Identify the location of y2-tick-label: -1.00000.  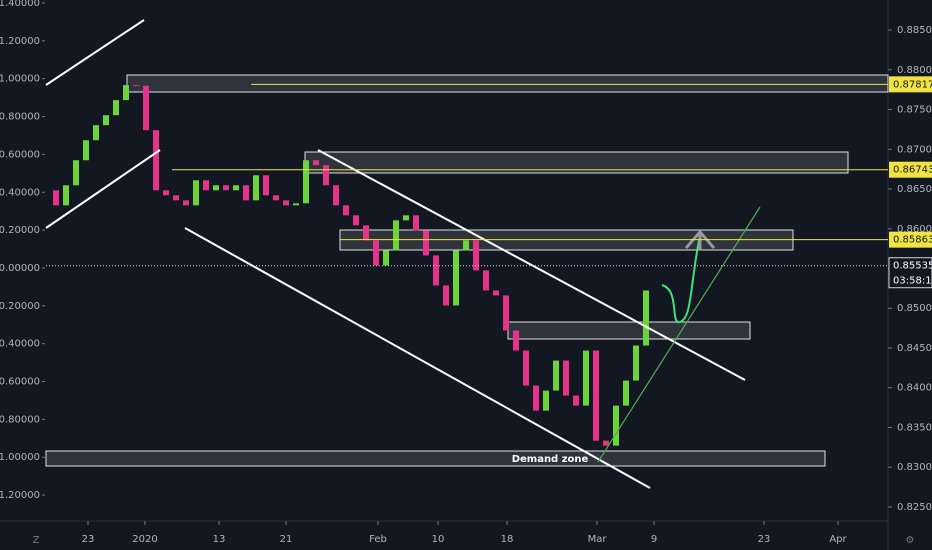
(20, 457).